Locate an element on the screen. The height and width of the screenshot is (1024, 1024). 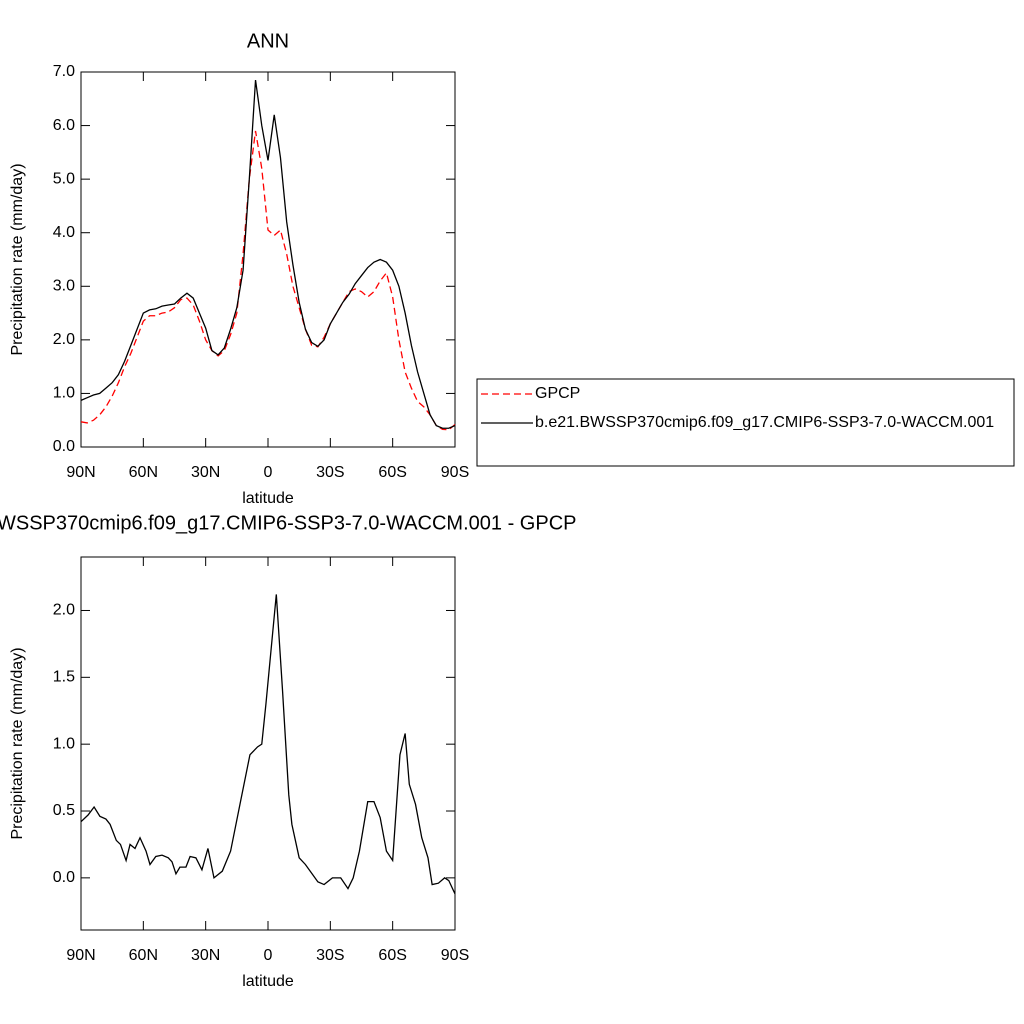
y-tick-label: 0.5 is located at coordinates (64, 810).